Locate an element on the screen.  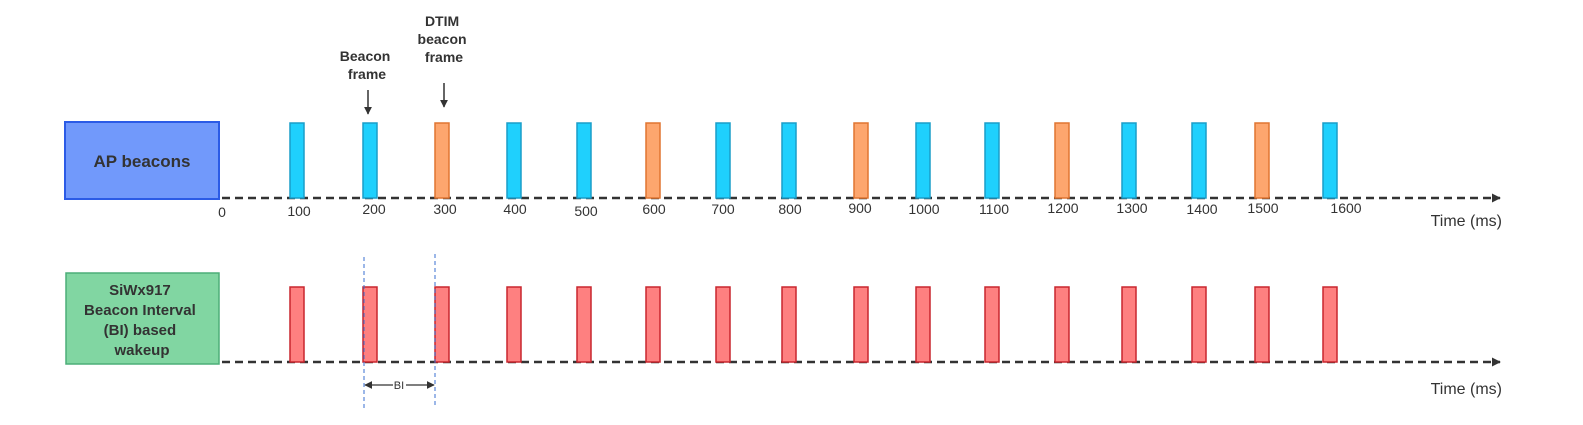
bi-label: BI is located at coordinates (399, 386).